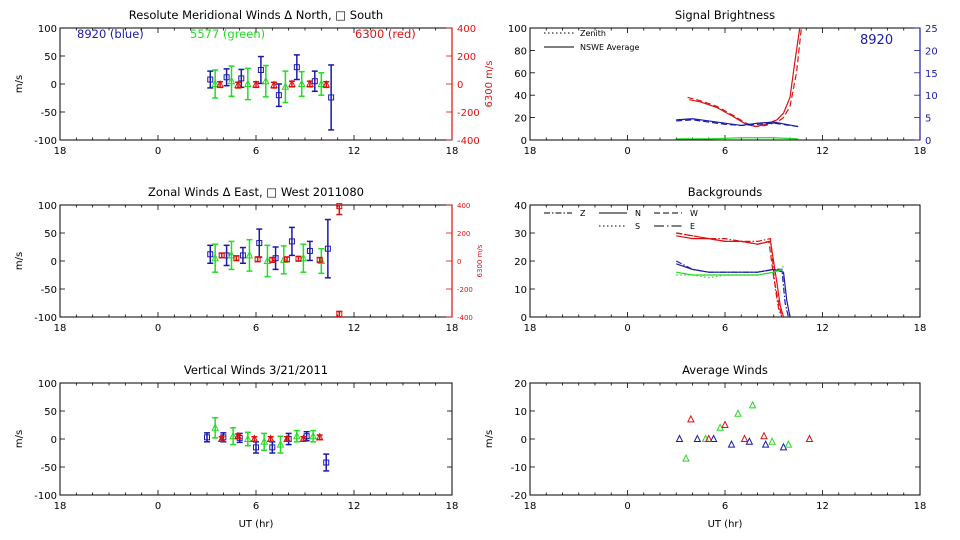  What do you see at coordinates (638, 213) in the screenshot?
I see `legend-entry: N` at bounding box center [638, 213].